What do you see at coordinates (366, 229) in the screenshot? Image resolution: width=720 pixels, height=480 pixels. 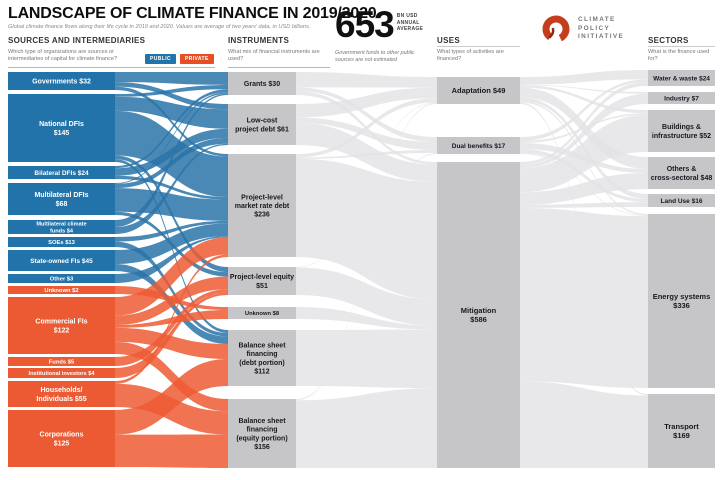 I see `flow-market-rate-debt-mitigation` at bounding box center [366, 229].